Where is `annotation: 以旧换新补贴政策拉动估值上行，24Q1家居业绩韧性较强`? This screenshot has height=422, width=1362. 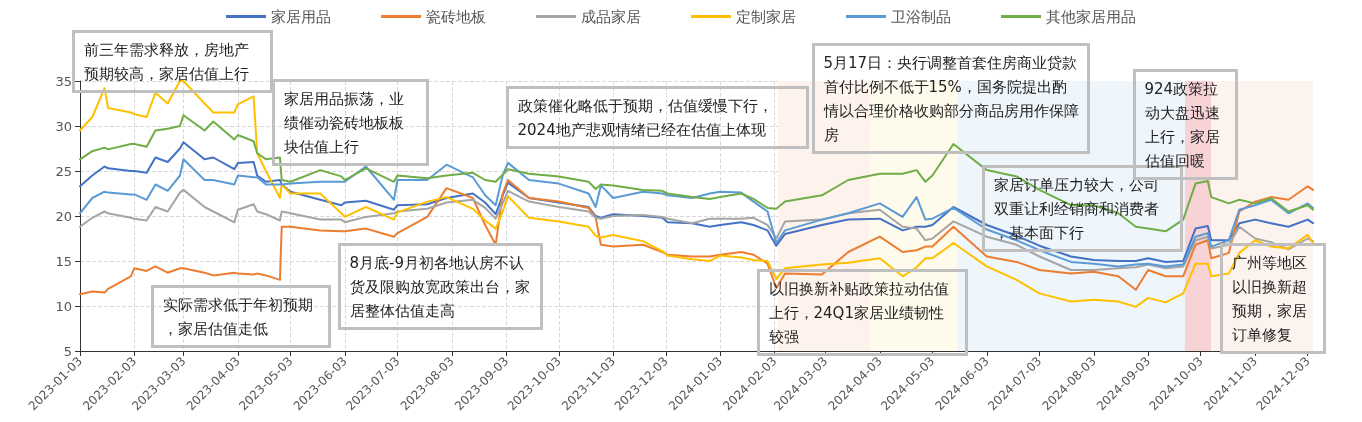 annotation: 以旧换新补贴政策拉动估值上行，24Q1家居业绩韧性较强 is located at coordinates (858, 312).